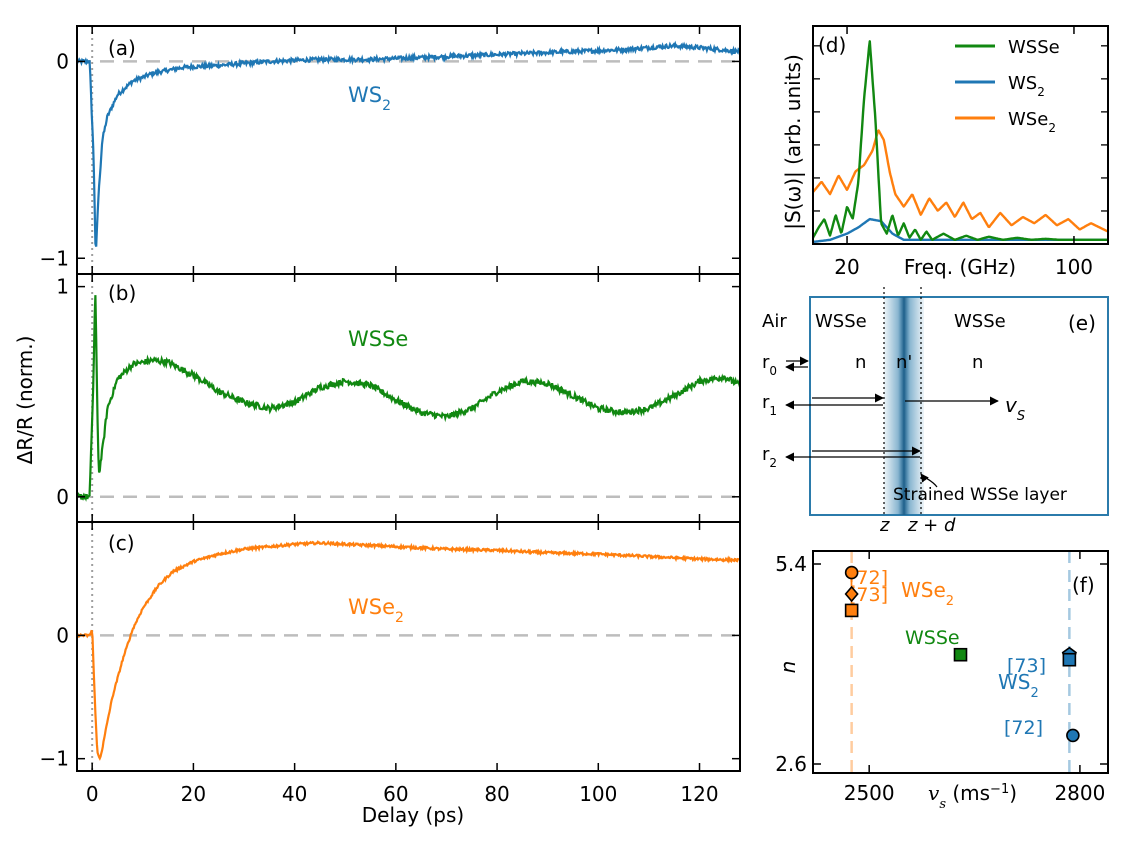 The image size is (1134, 850). I want to click on x-axis-label-vs: vs (ms−1), so click(972, 796).